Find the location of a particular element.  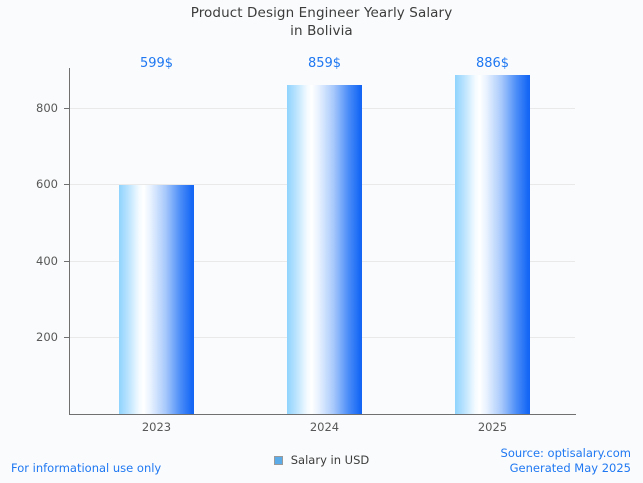

x-tick-label-2023: 2023 is located at coordinates (156, 427).